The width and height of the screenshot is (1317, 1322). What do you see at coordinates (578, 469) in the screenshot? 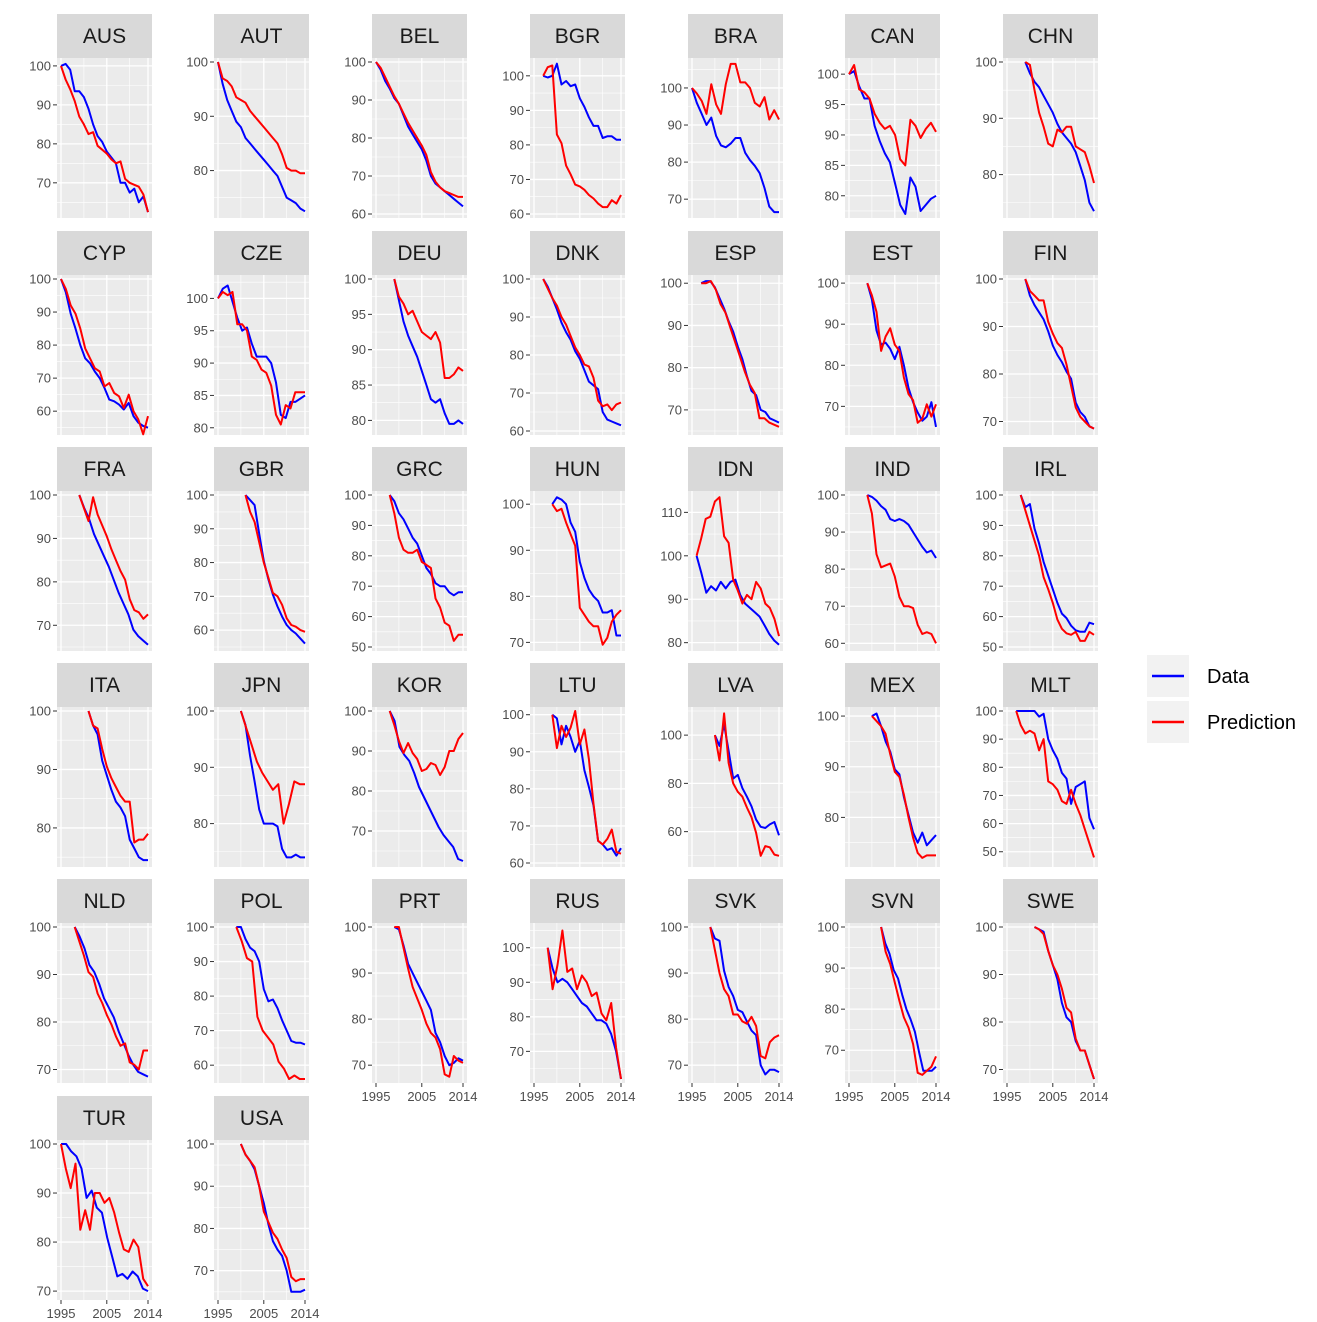
I see `facet-strip-label: HUN` at bounding box center [578, 469].